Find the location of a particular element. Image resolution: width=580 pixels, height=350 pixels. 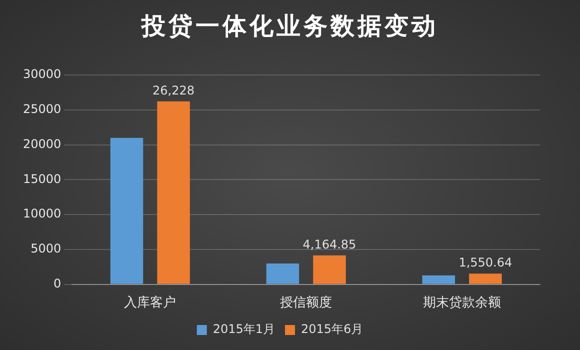

data-label: 26,228 is located at coordinates (173, 90).